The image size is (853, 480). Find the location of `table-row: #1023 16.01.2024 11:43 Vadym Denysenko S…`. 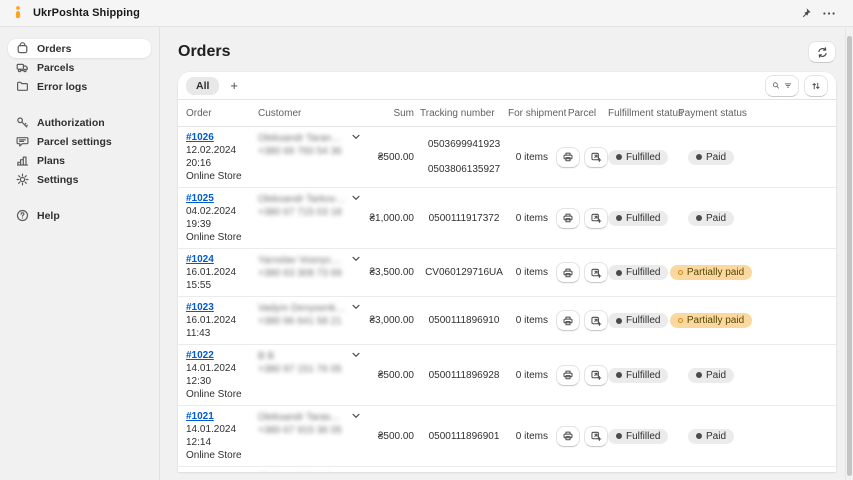

table-row: #1023 16.01.2024 11:43 Vadym Denysenko S… is located at coordinates (507, 321).